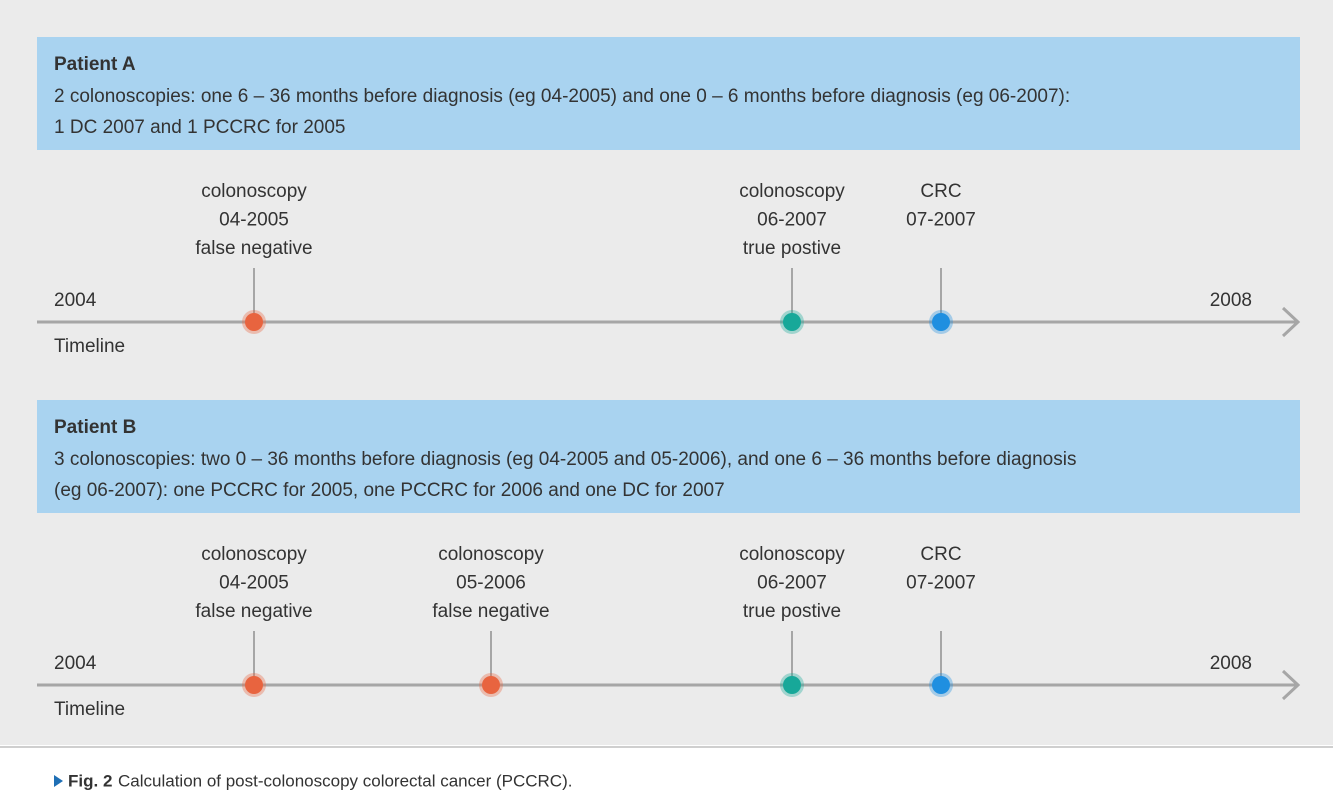 The image size is (1333, 804). Describe the element at coordinates (95, 427) in the screenshot. I see `patient-title: Patient B` at that location.